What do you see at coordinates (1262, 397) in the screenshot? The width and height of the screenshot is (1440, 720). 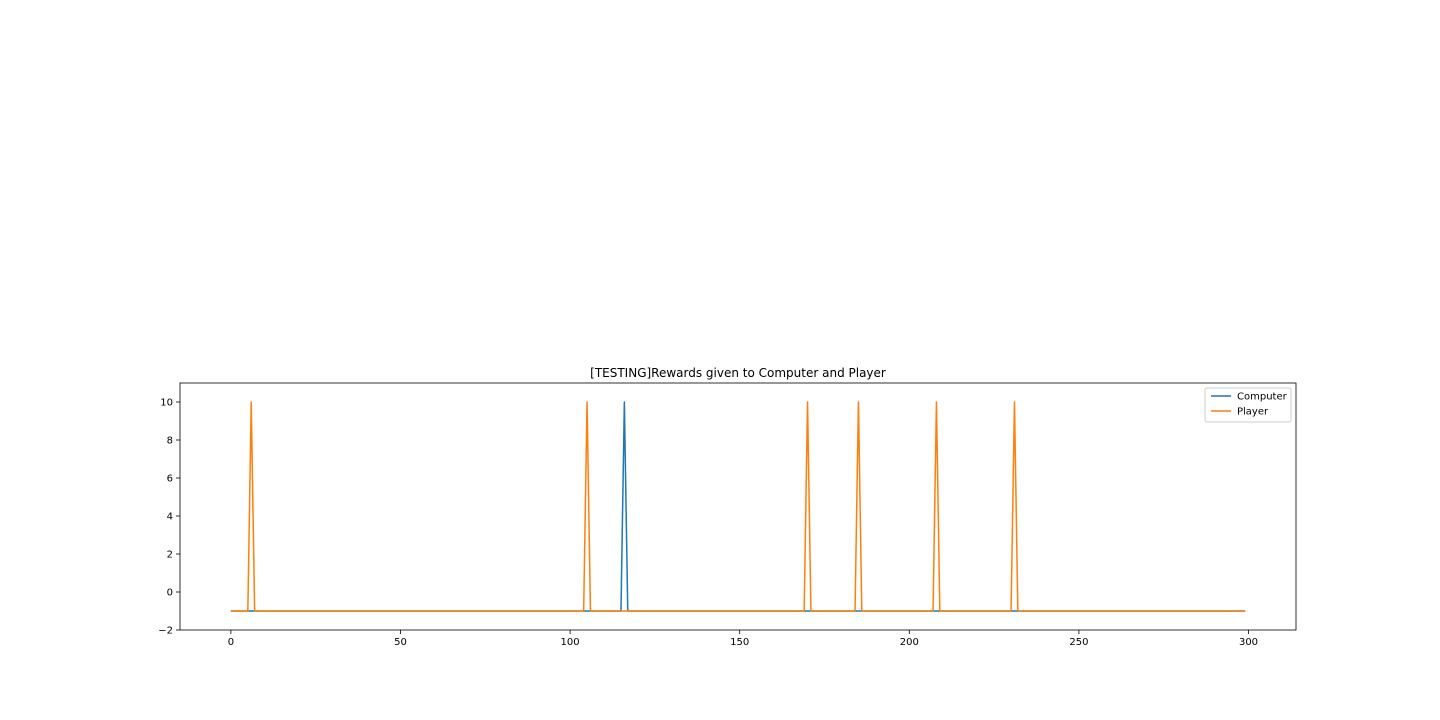 I see `legend-label-computer: Computer` at bounding box center [1262, 397].